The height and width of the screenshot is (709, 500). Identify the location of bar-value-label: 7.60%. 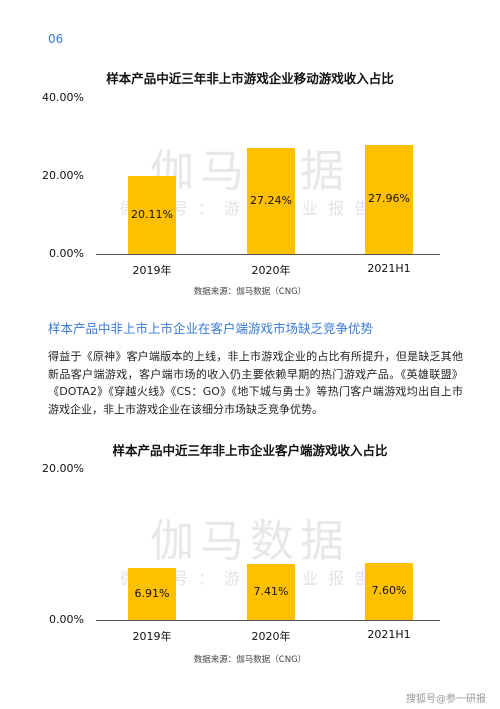
(389, 591).